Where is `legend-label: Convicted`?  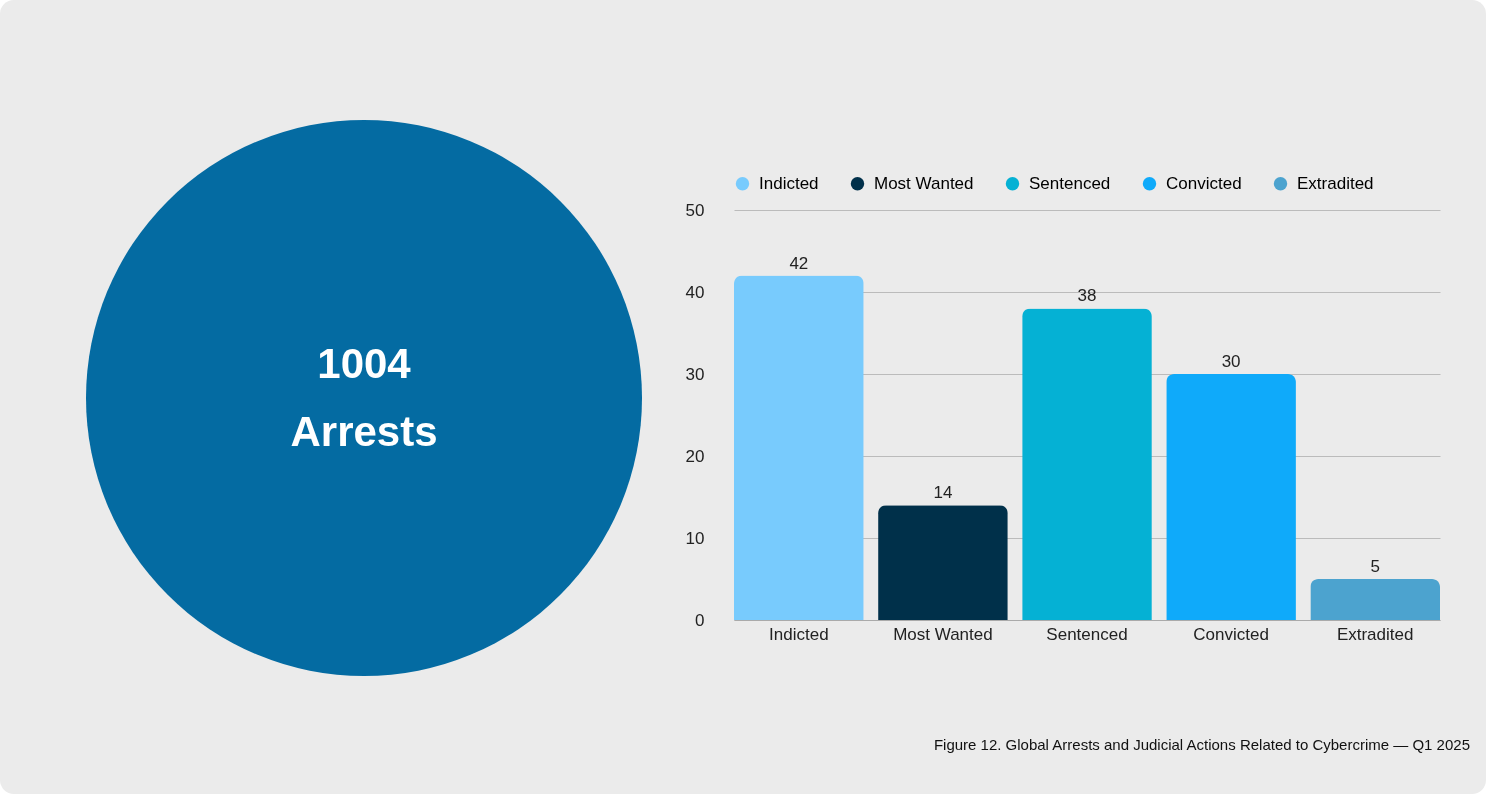 legend-label: Convicted is located at coordinates (1204, 183).